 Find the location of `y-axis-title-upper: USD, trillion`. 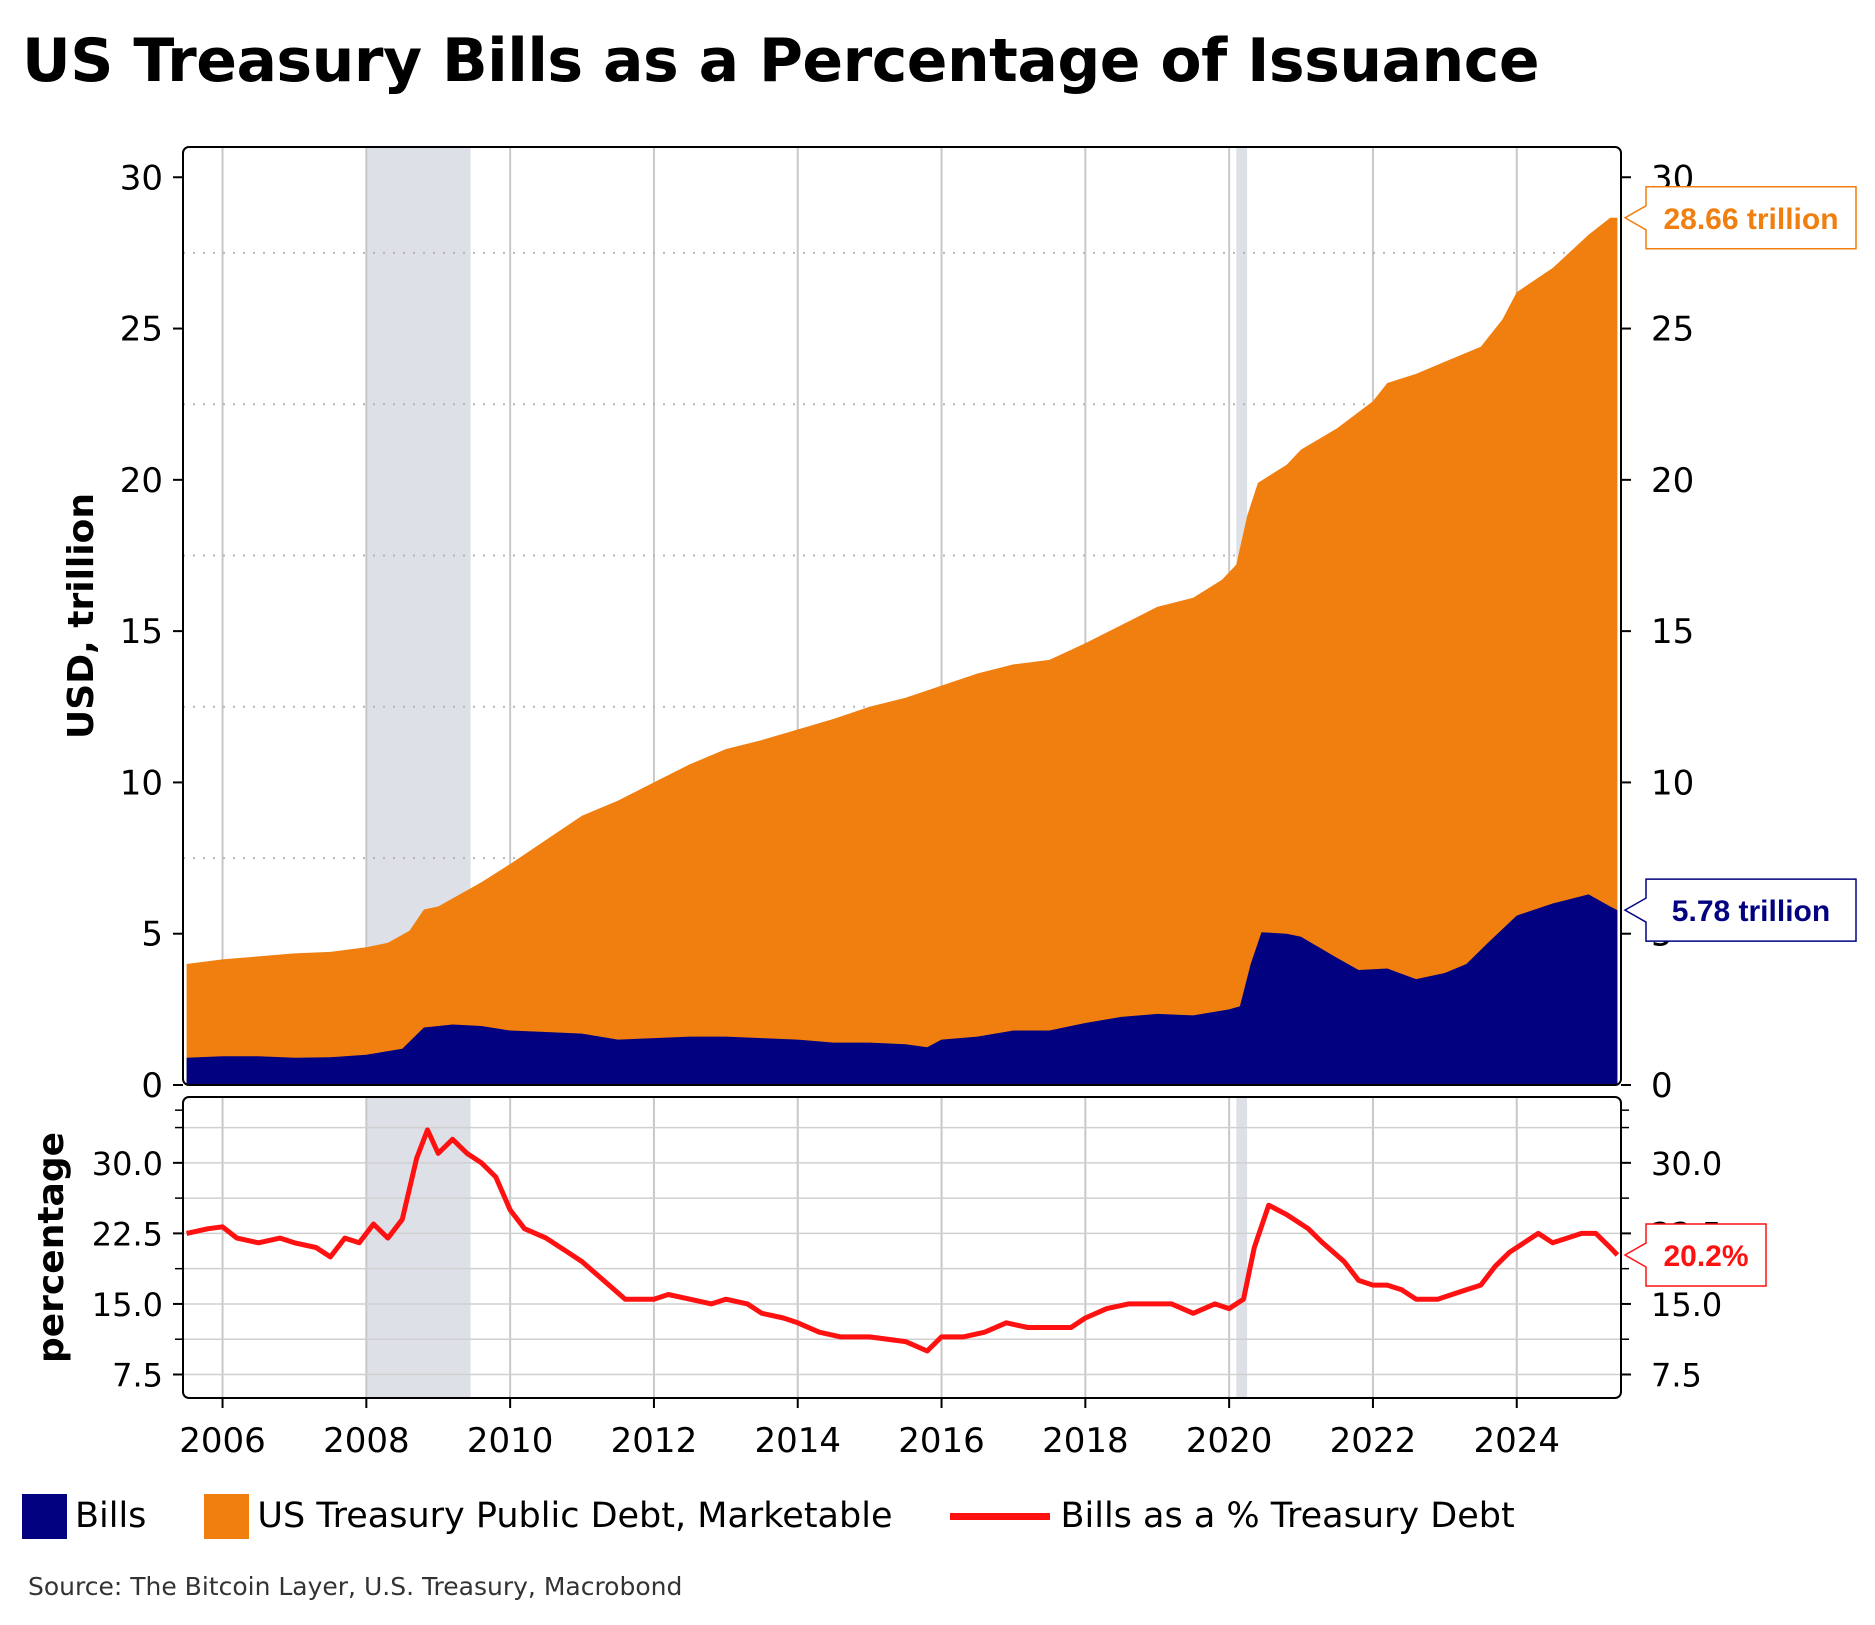

y-axis-title-upper: USD, trillion is located at coordinates (81, 616).